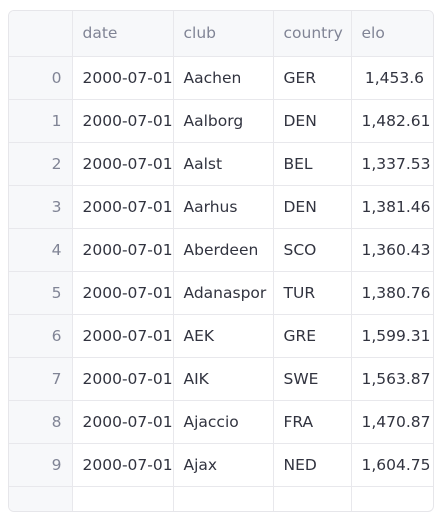  Describe the element at coordinates (223, 293) in the screenshot. I see `club-cell: Adanaspor` at that location.